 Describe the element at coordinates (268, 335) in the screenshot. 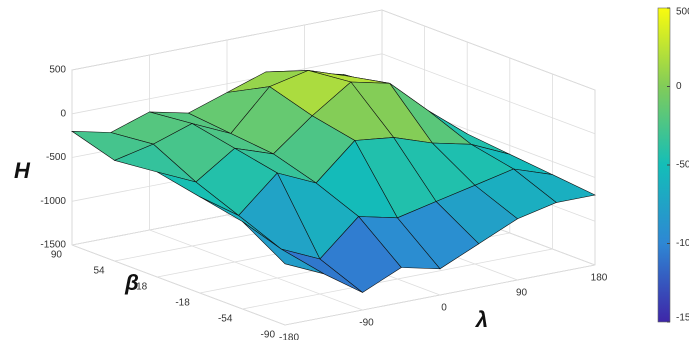

I see `y-tick-label: -90` at that location.